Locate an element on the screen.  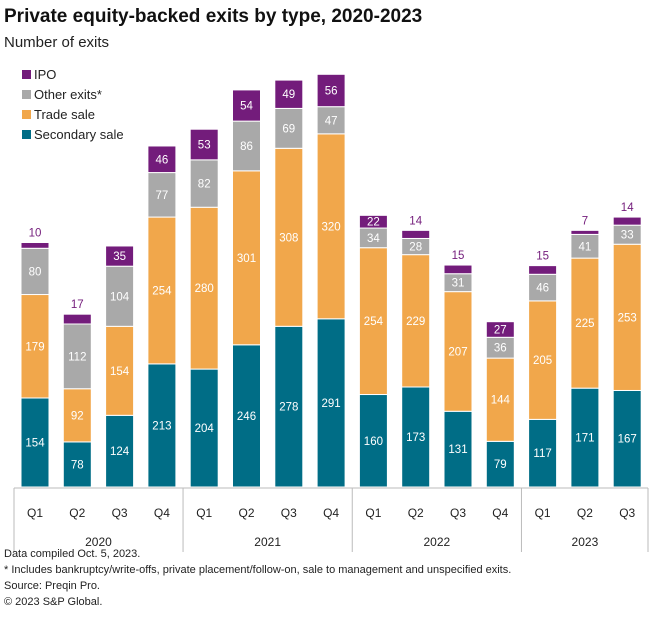
data-label: 160 is located at coordinates (373, 442).